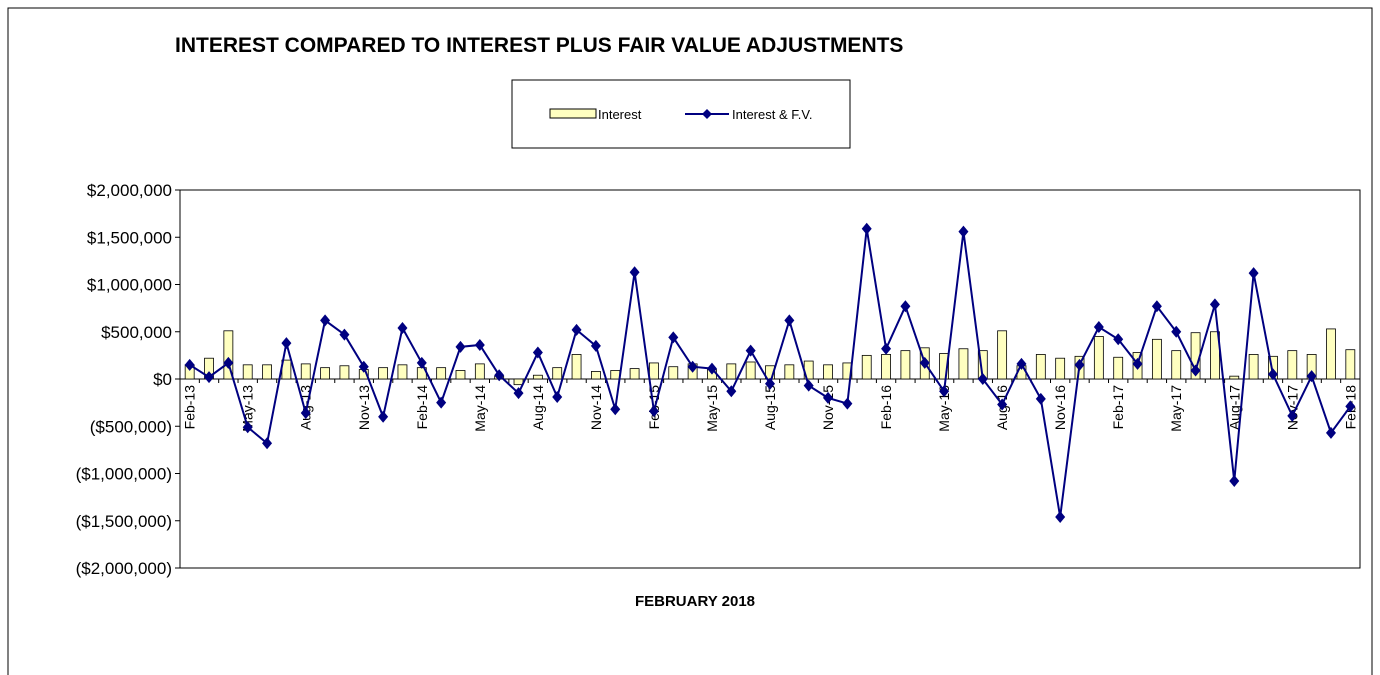 The height and width of the screenshot is (675, 1380). What do you see at coordinates (480, 408) in the screenshot?
I see `x-tick-label: May-14` at bounding box center [480, 408].